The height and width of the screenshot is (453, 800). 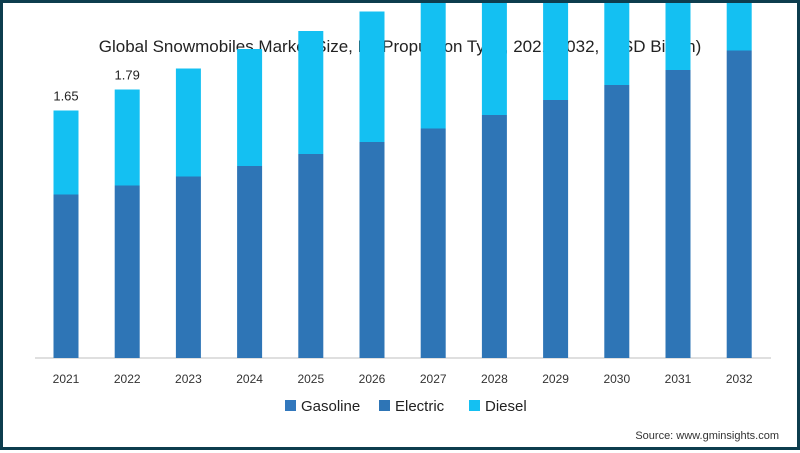 I want to click on bar-diesel-2029, so click(x=556, y=51).